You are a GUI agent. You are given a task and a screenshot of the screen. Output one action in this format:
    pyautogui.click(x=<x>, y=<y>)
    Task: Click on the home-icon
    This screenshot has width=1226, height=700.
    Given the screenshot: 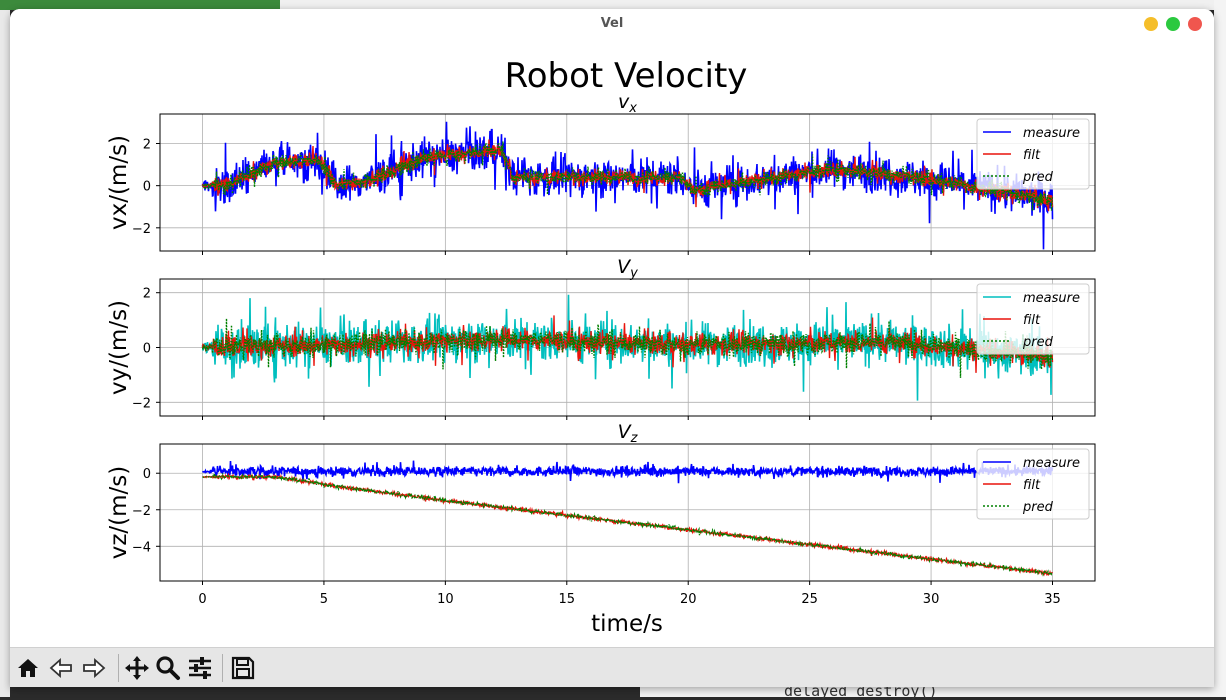 What is the action you would take?
    pyautogui.click(x=28, y=668)
    